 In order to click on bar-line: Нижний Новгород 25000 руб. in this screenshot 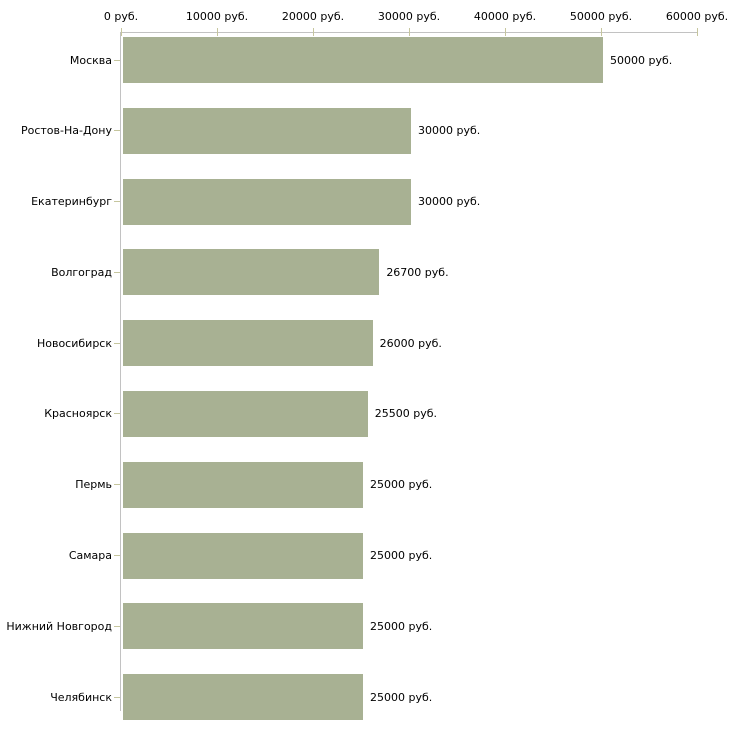, I will do `click(365, 626)`.